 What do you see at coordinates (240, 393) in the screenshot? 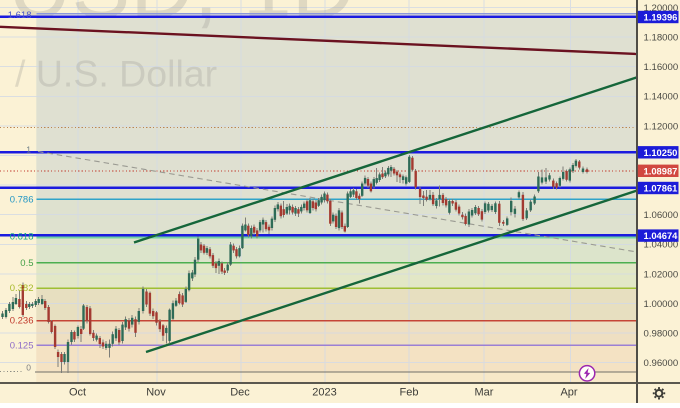
I see `svg-text: Dec` at bounding box center [240, 393].